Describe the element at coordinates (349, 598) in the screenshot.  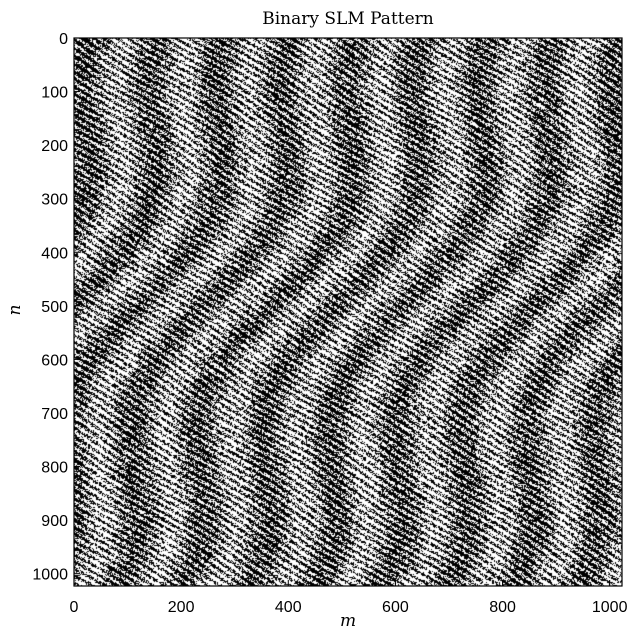
I see `x-axis: 0 200 400 600 800 1000` at that location.